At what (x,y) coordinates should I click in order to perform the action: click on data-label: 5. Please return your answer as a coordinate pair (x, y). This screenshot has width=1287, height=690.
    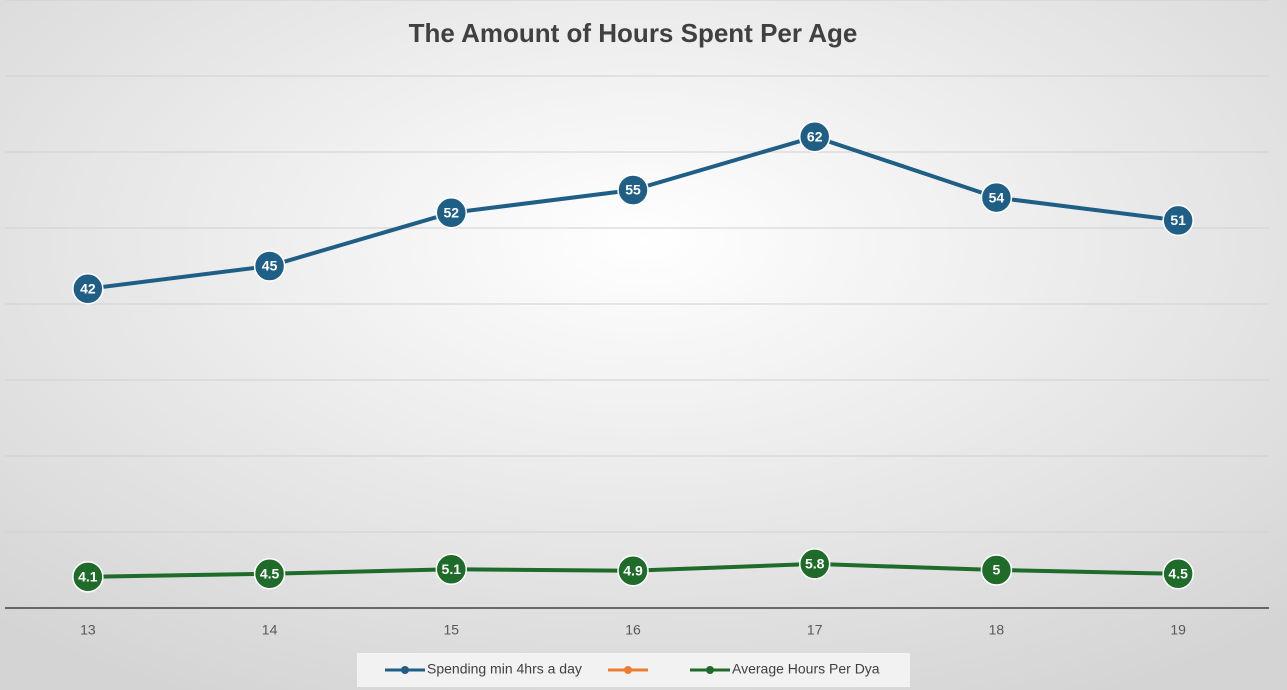
    Looking at the image, I should click on (997, 570).